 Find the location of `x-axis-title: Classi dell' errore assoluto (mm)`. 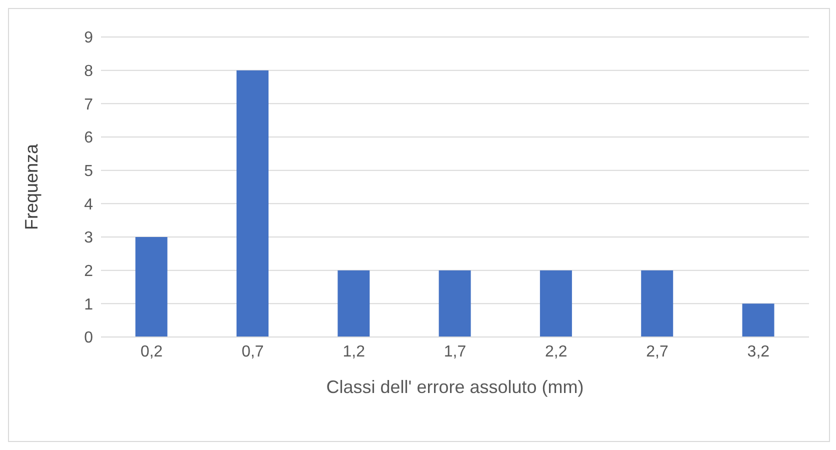

x-axis-title: Classi dell' errore assoluto (mm) is located at coordinates (455, 387).